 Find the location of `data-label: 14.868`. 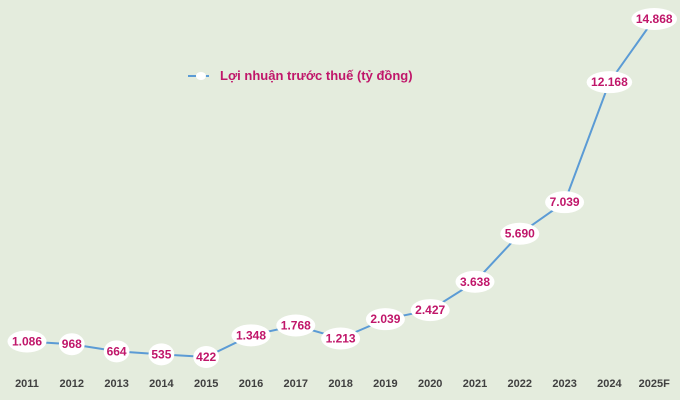

data-label: 14.868 is located at coordinates (654, 19).